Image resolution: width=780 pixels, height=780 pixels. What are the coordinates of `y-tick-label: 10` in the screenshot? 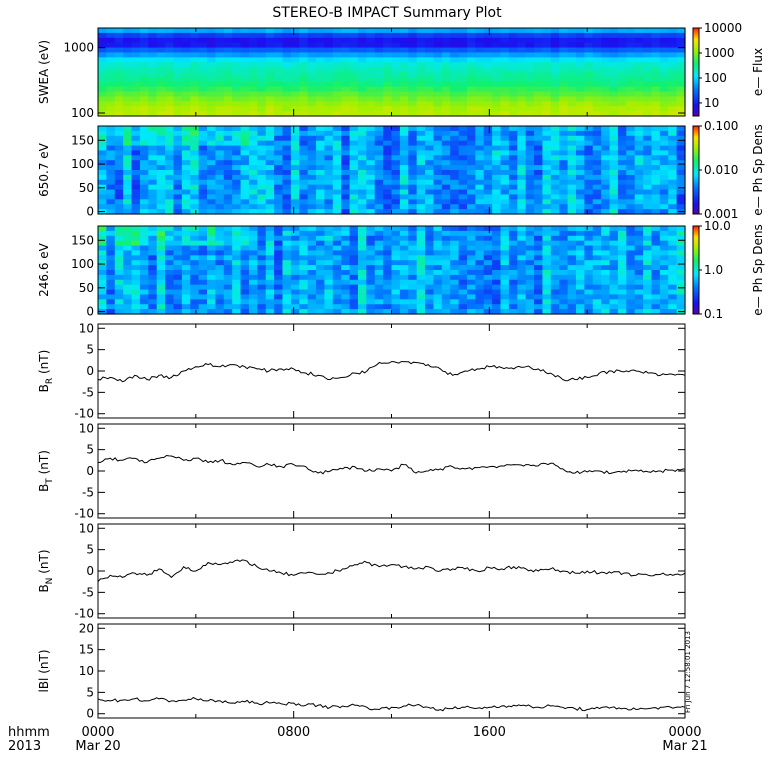 It's located at (86, 428).